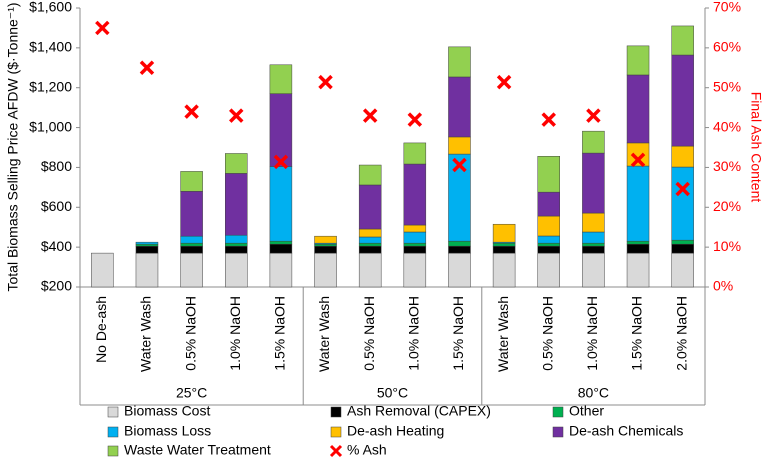 The image size is (772, 458). Describe the element at coordinates (727, 206) in the screenshot. I see `y2-tick-label: 20%` at that location.